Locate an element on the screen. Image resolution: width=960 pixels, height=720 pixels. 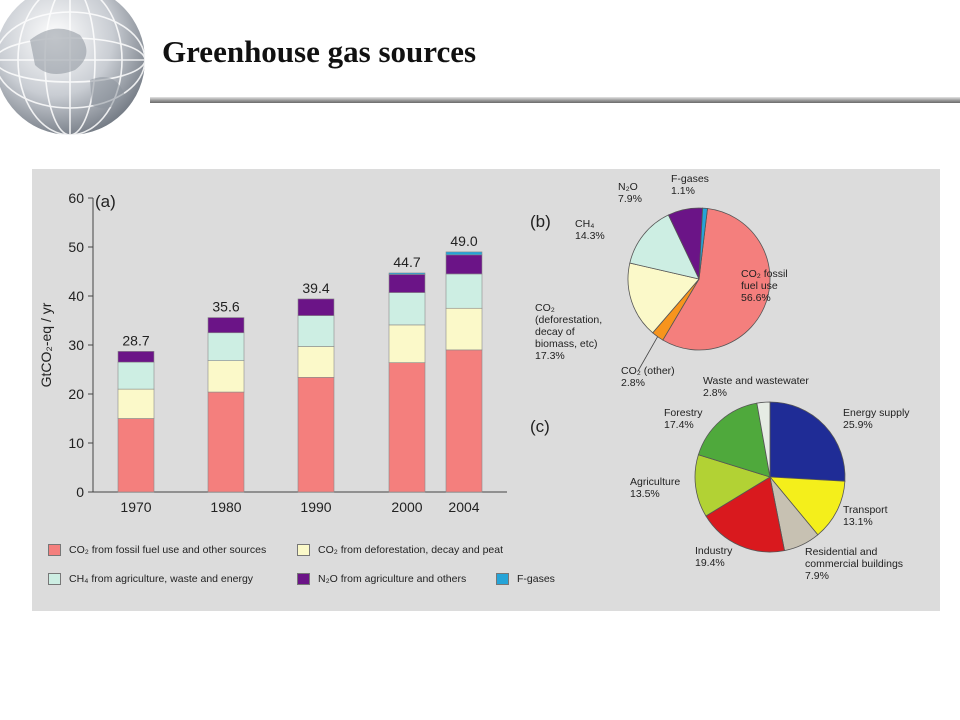
slide-title: Greenhouse gas sources is located at coordinates (319, 51).